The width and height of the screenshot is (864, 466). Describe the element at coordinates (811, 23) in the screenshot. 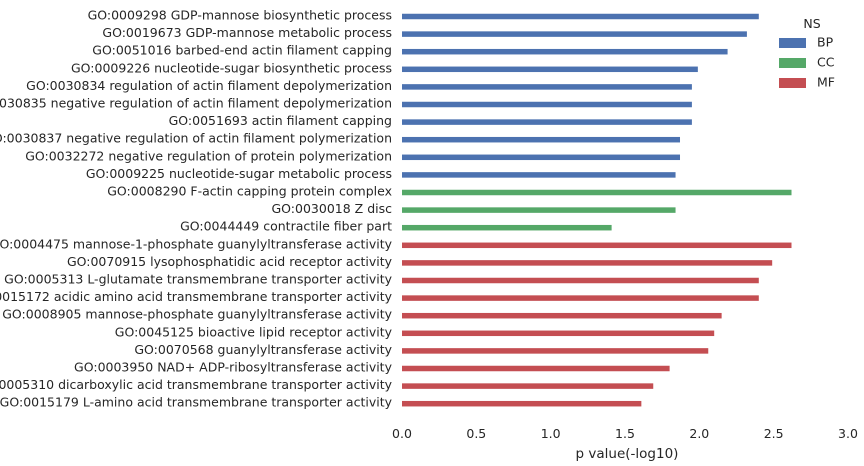

I see `legend-title: NS` at that location.